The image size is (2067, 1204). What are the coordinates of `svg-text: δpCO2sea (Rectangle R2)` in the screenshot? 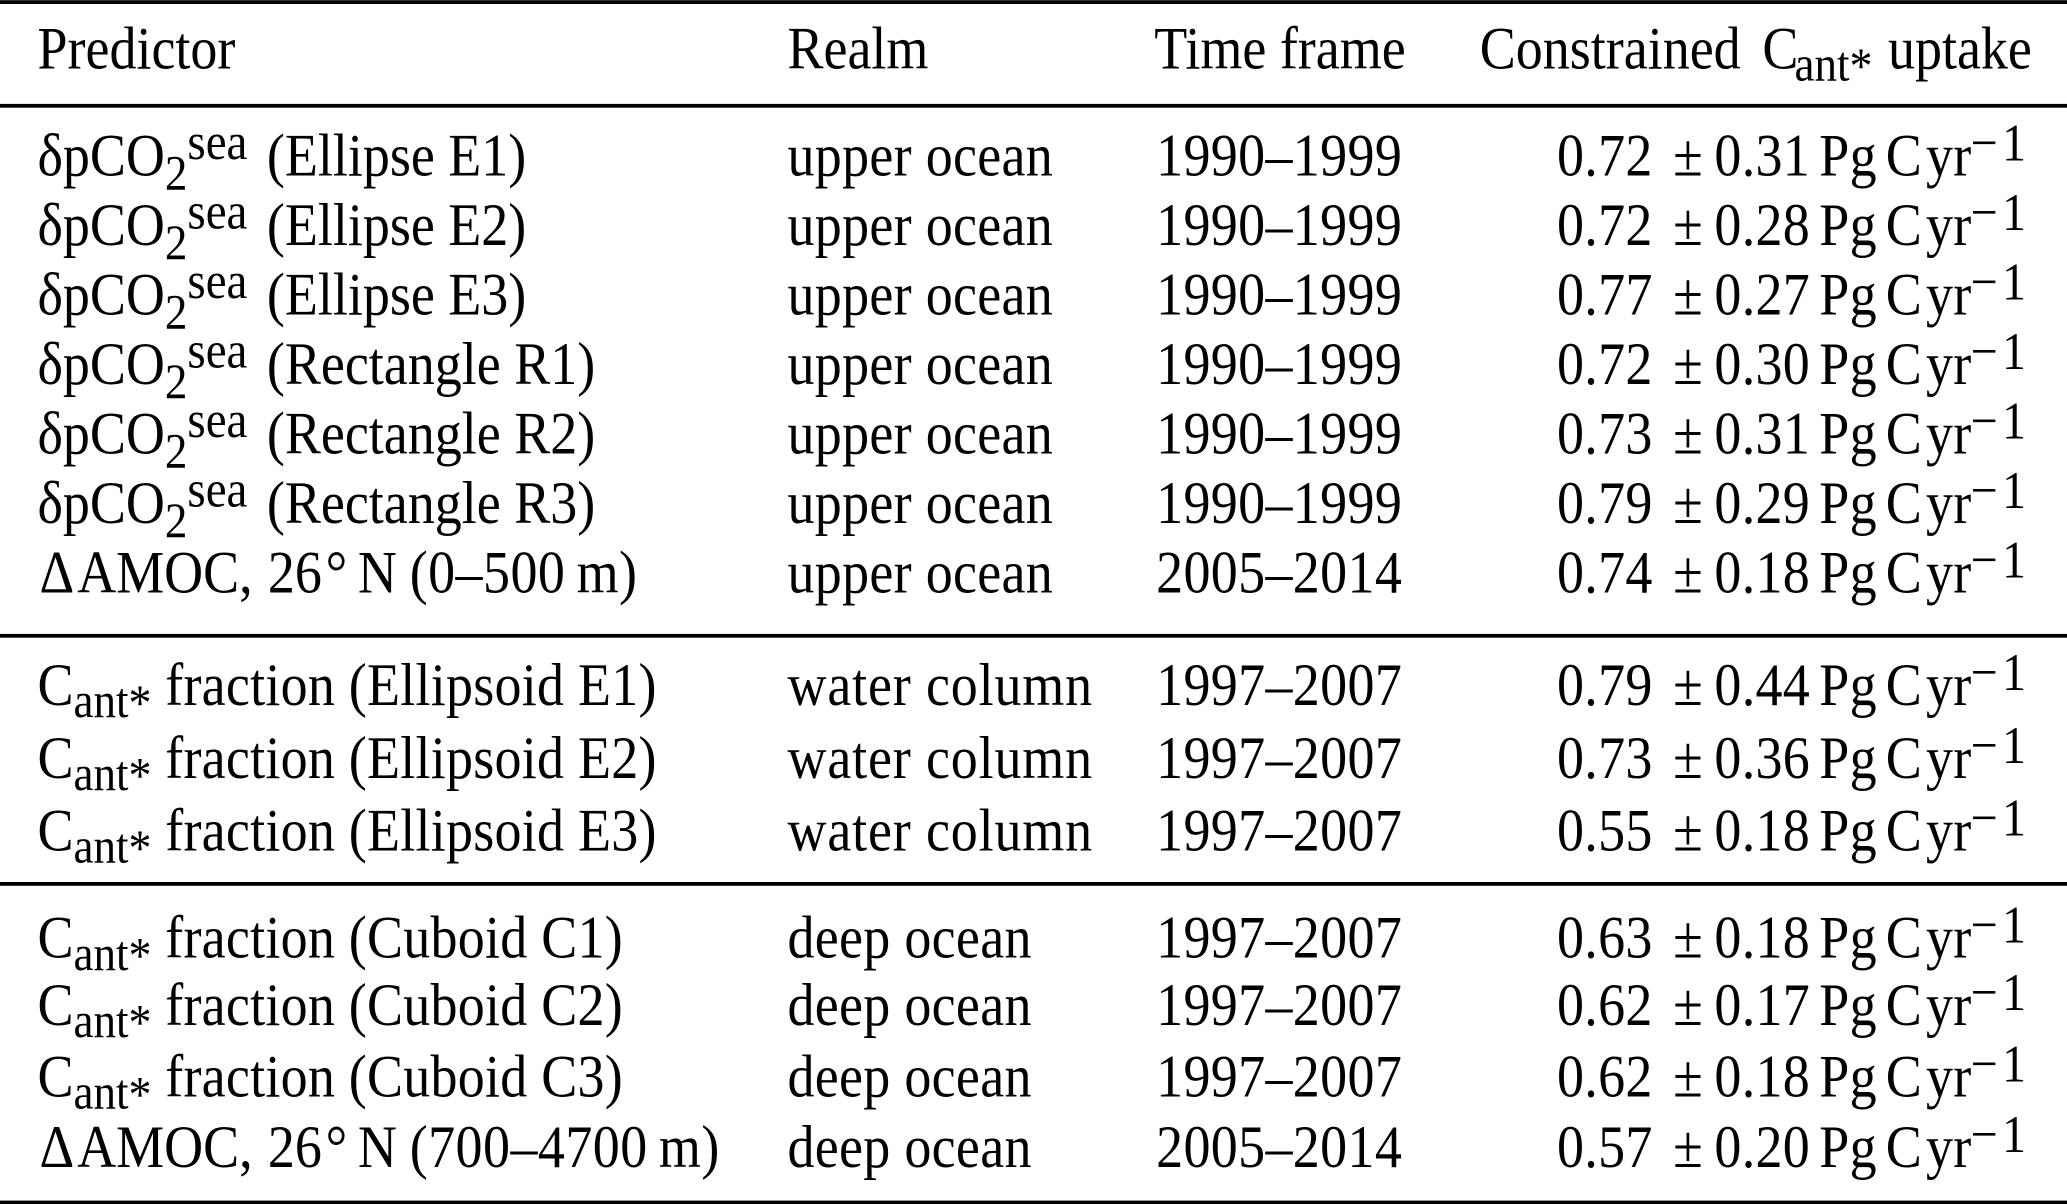 It's located at (317, 435).